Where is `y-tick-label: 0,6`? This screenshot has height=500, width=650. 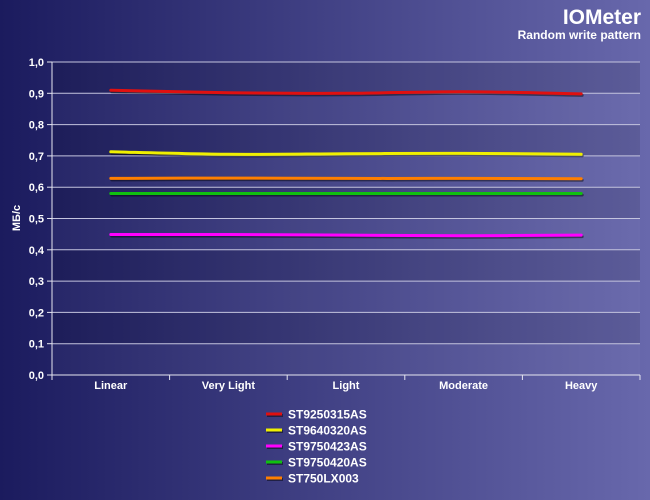 y-tick-label: 0,6 is located at coordinates (36, 188).